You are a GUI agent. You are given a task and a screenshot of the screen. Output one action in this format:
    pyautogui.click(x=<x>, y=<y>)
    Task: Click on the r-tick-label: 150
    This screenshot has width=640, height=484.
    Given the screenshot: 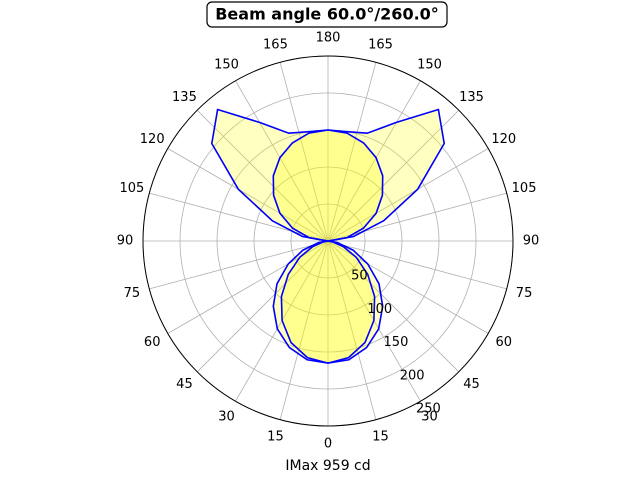 What is the action you would take?
    pyautogui.click(x=396, y=342)
    